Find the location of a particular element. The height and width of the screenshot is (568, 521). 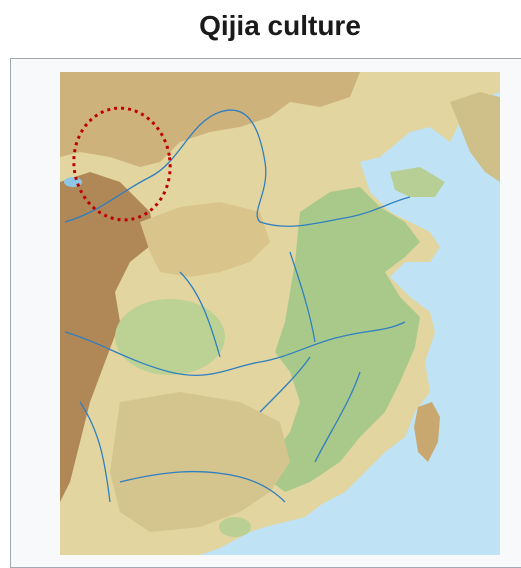

yangtze-river is located at coordinates (235, 348).